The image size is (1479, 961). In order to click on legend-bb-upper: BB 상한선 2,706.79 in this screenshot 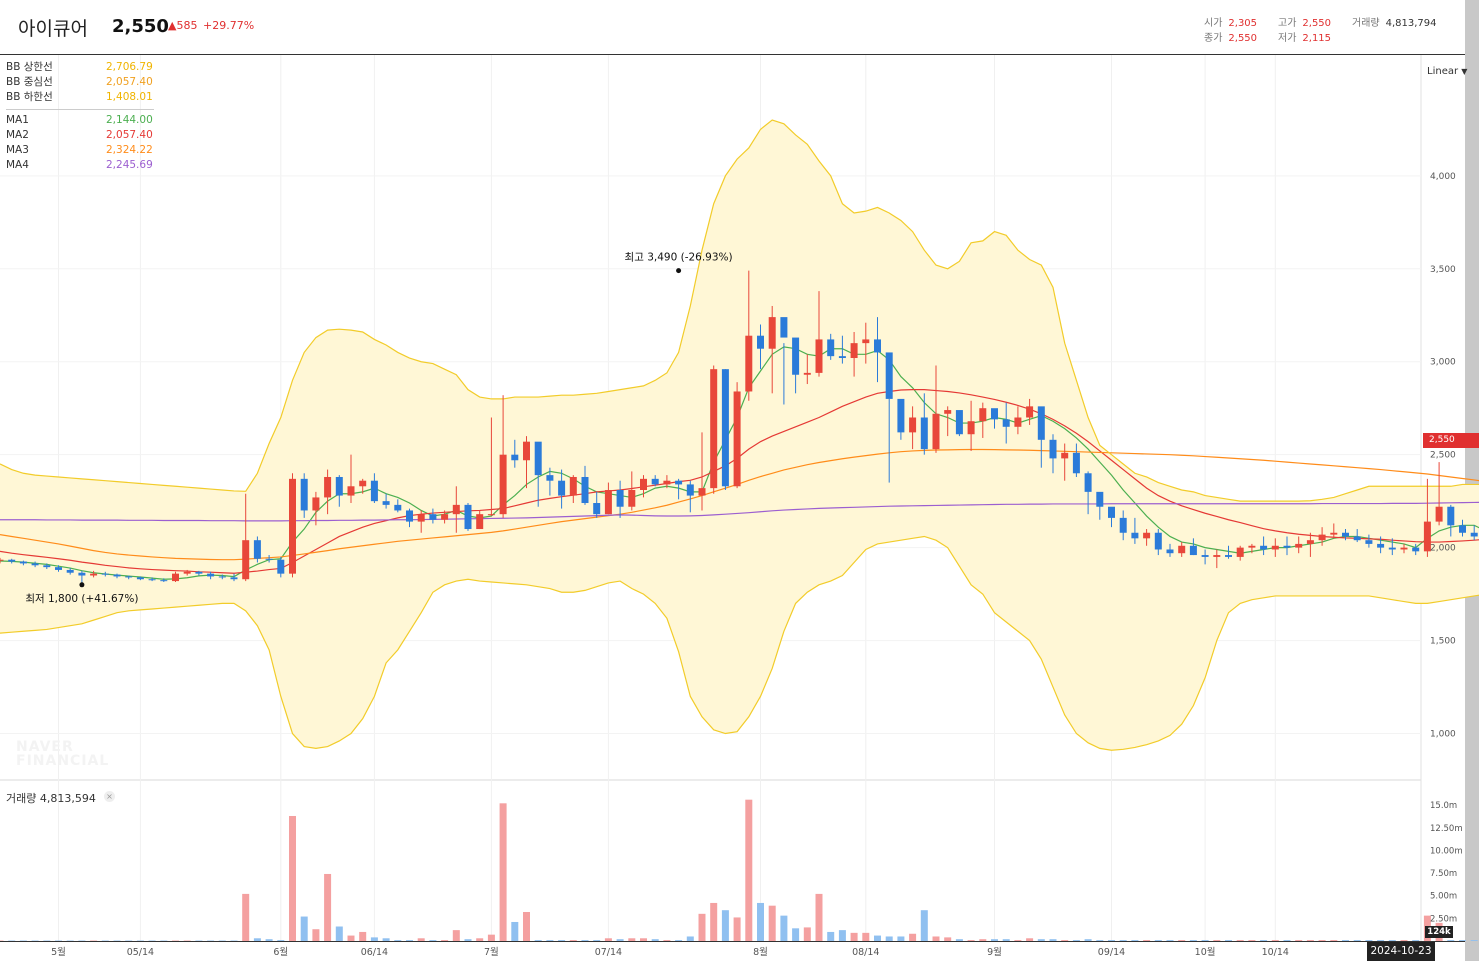, I will do `click(79, 67)`.